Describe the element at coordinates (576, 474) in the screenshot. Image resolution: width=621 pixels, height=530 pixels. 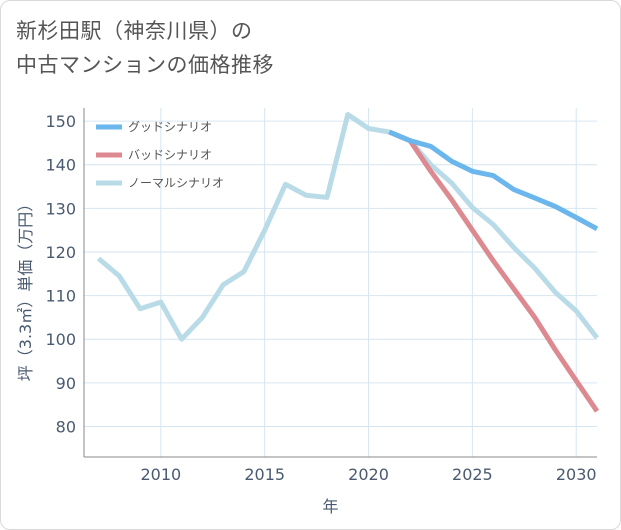
I see `x-tick-label-2030: 2030` at that location.